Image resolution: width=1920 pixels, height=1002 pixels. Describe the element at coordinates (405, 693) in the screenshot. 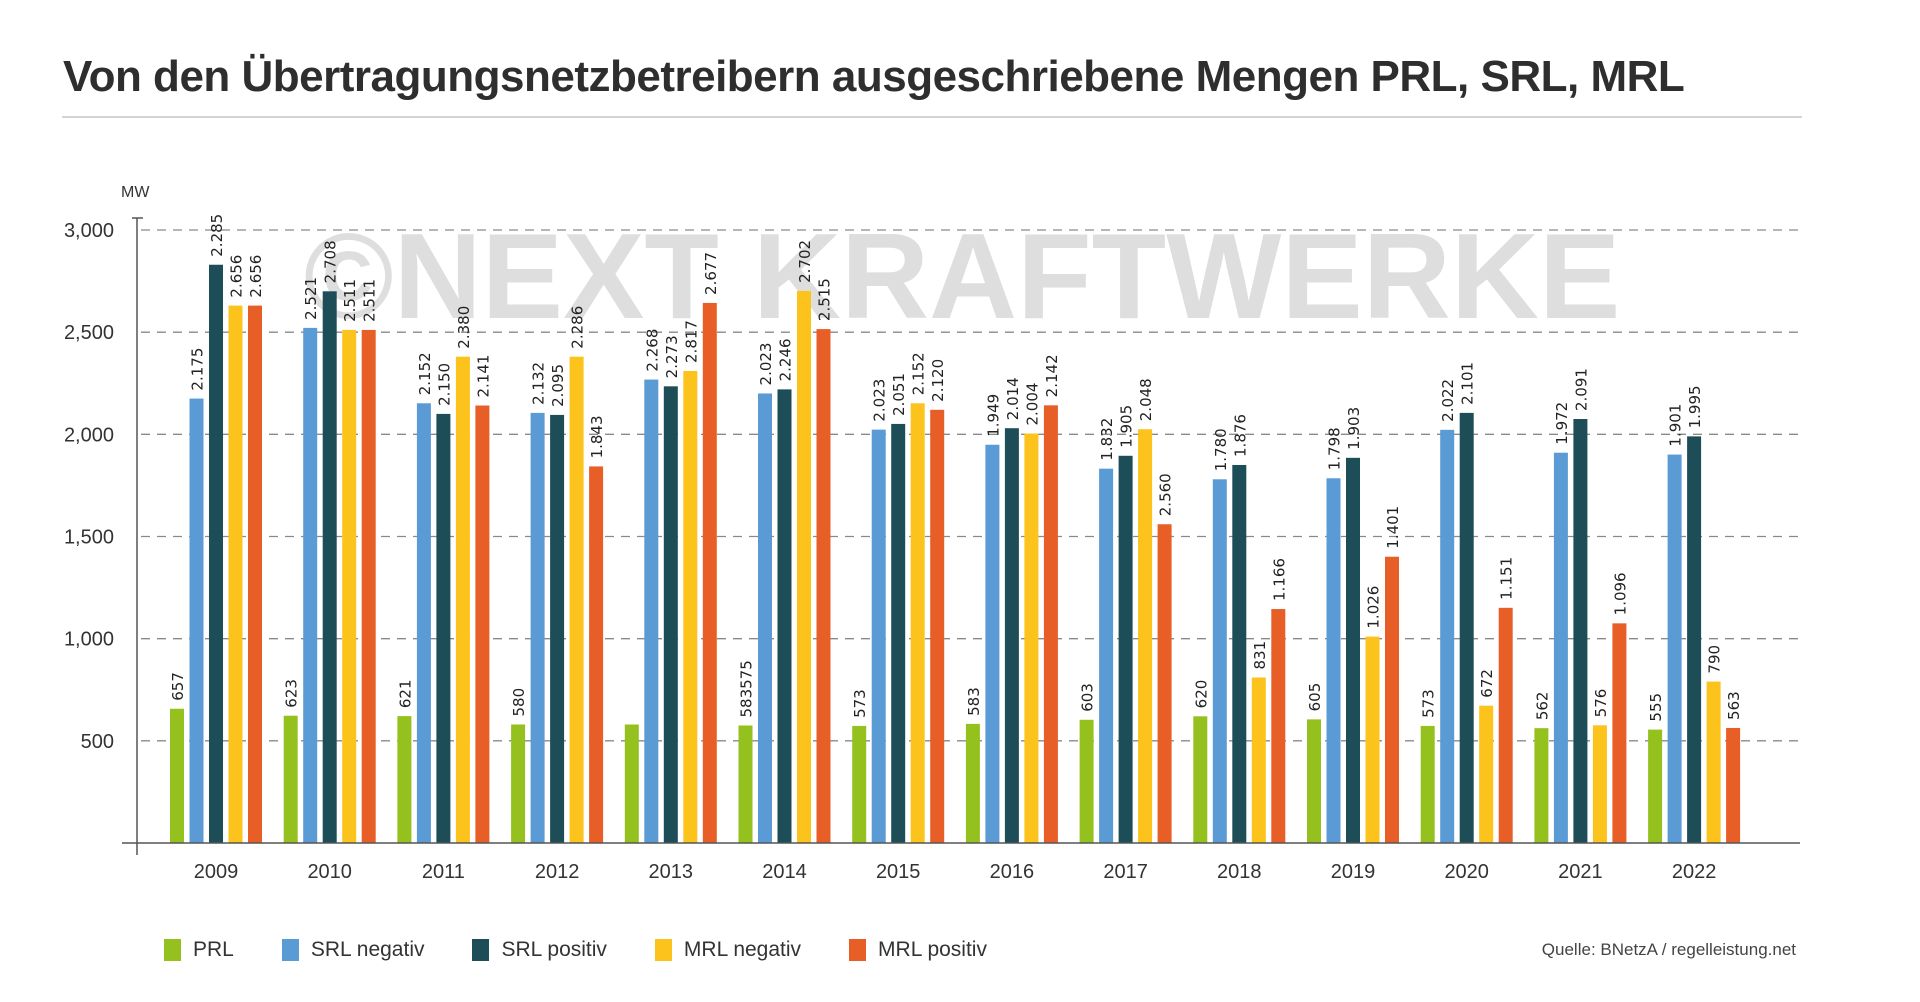

I see `data-label: 621` at that location.